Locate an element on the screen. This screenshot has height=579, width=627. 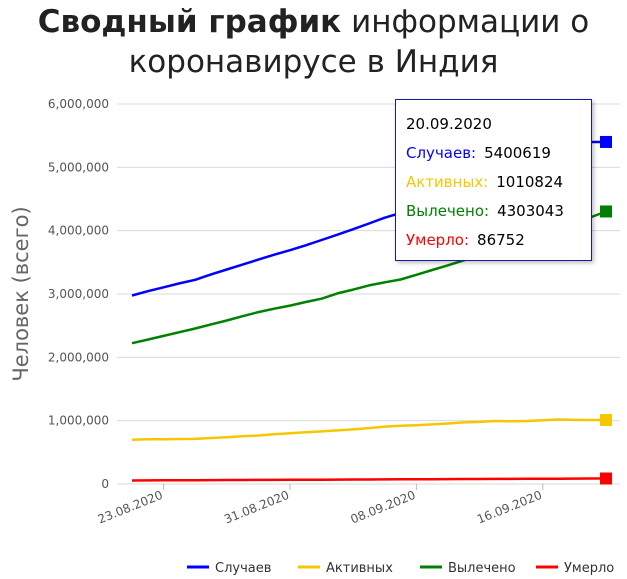
chart-title-rest: информации о is located at coordinates (465, 22).